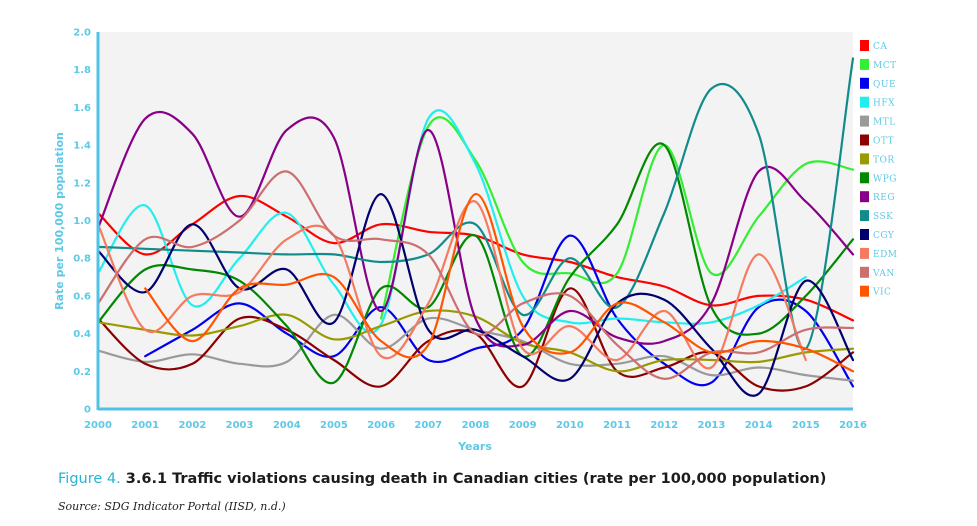 The image size is (977, 526). I want to click on x-tick-label: 2012, so click(664, 425).